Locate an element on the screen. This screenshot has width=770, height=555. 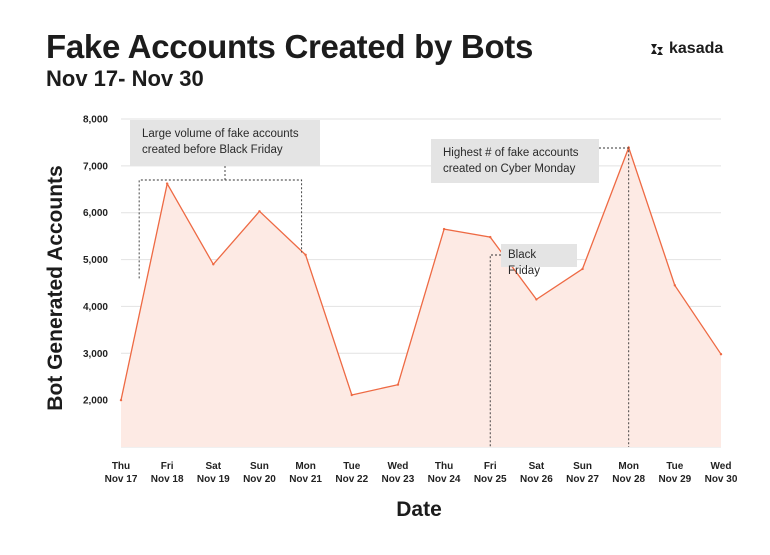
x-tick-date: Nov 29 is located at coordinates (674, 479).